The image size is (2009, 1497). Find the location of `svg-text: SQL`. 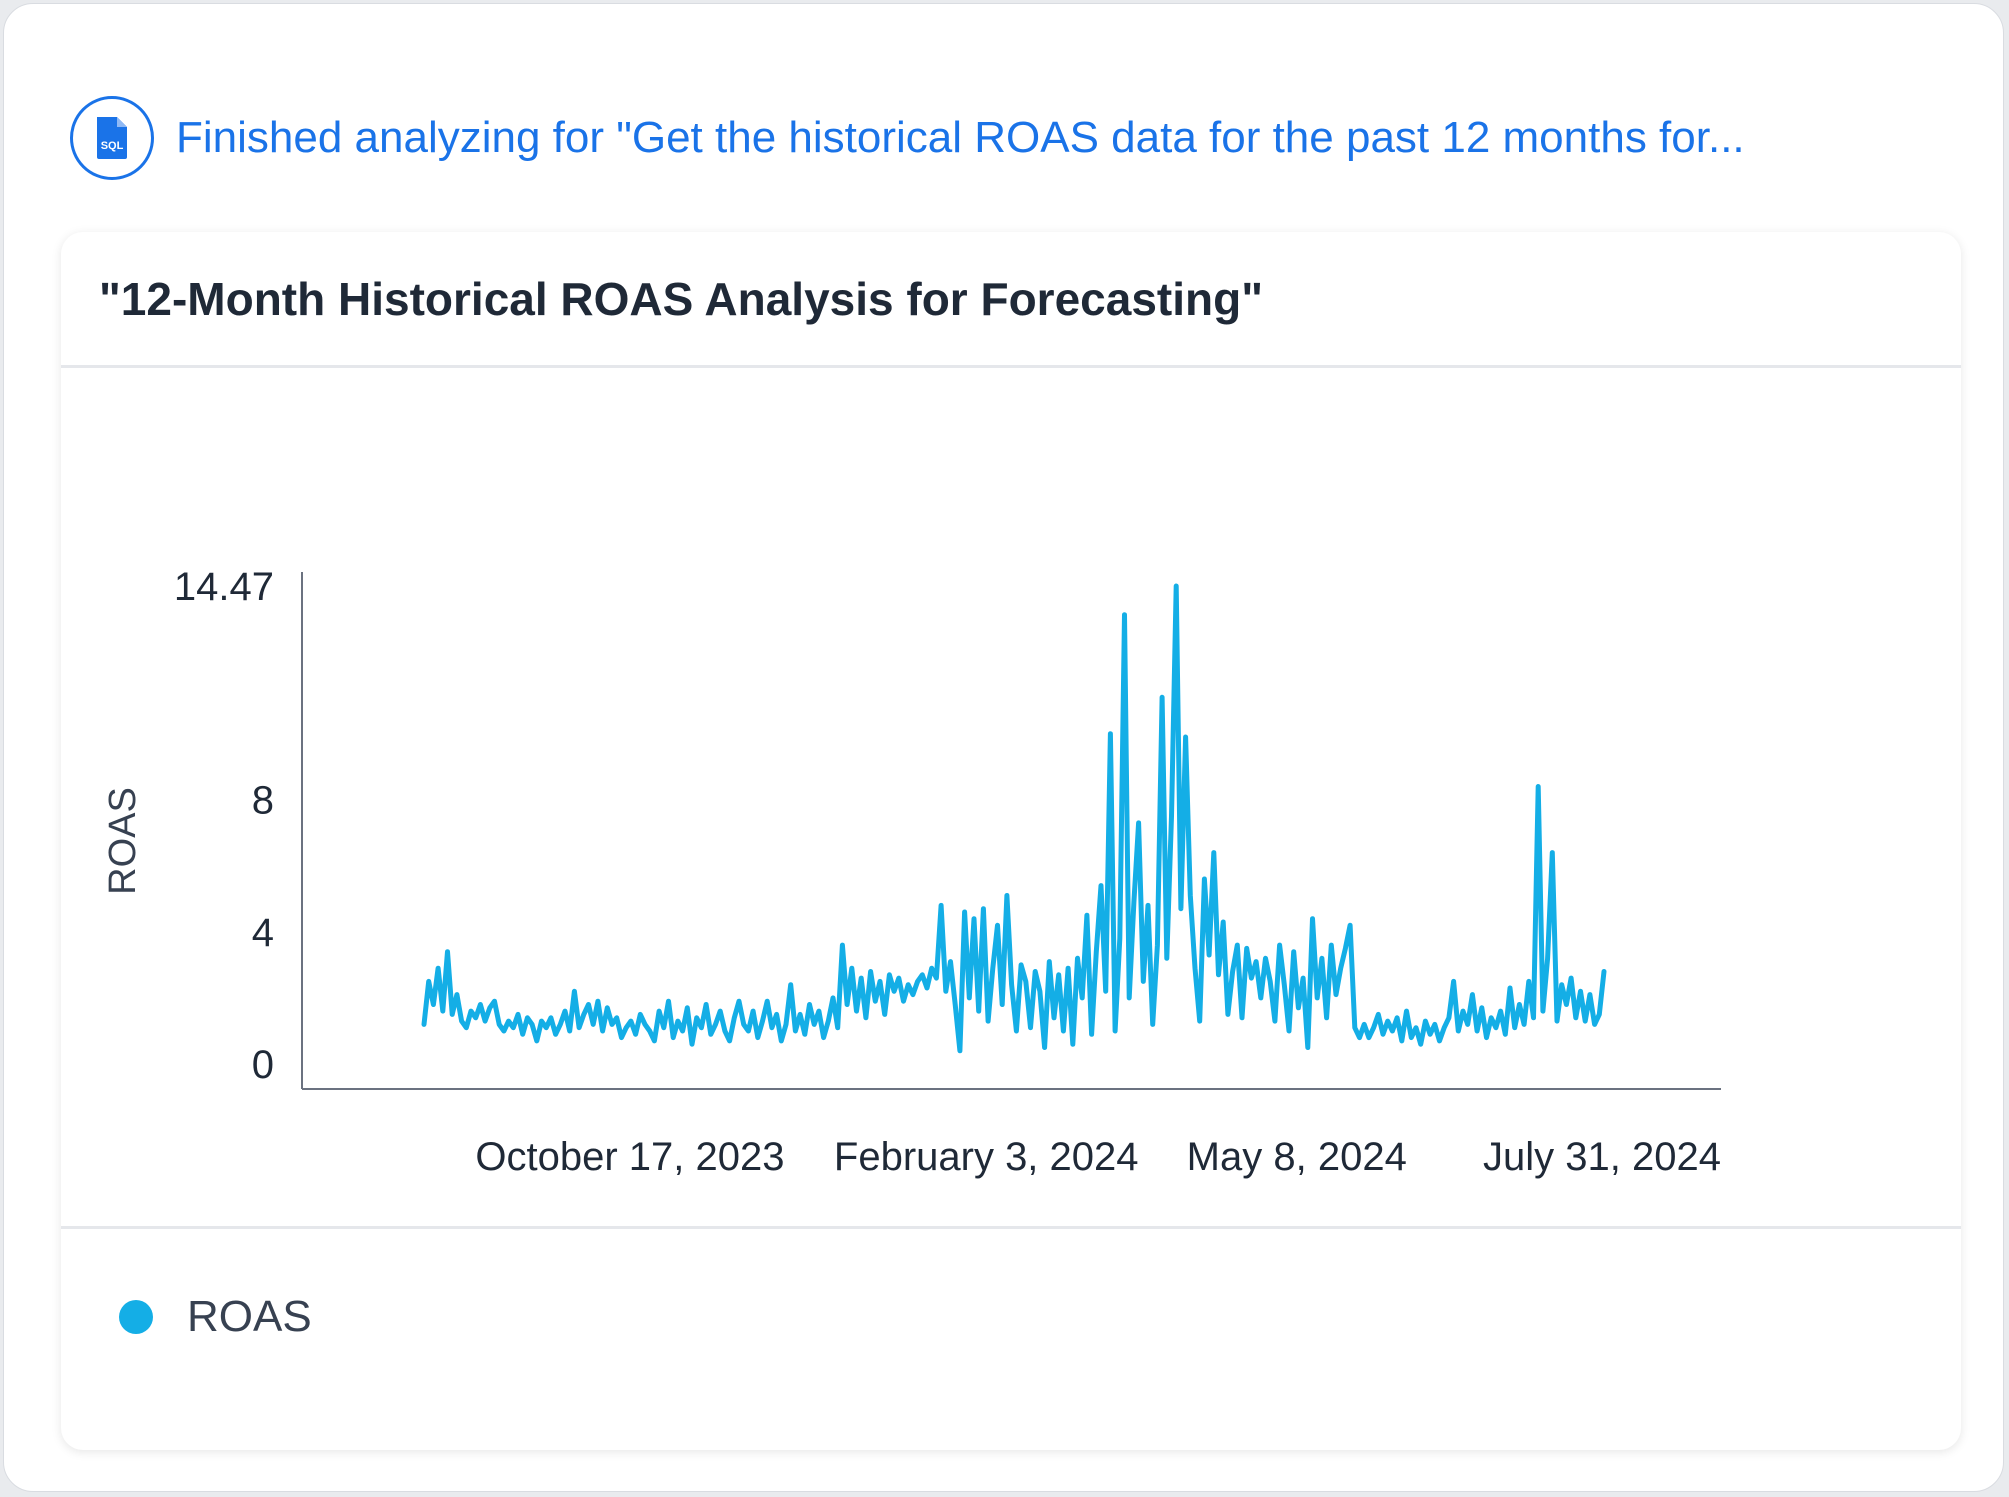

svg-text: SQL is located at coordinates (112, 146).